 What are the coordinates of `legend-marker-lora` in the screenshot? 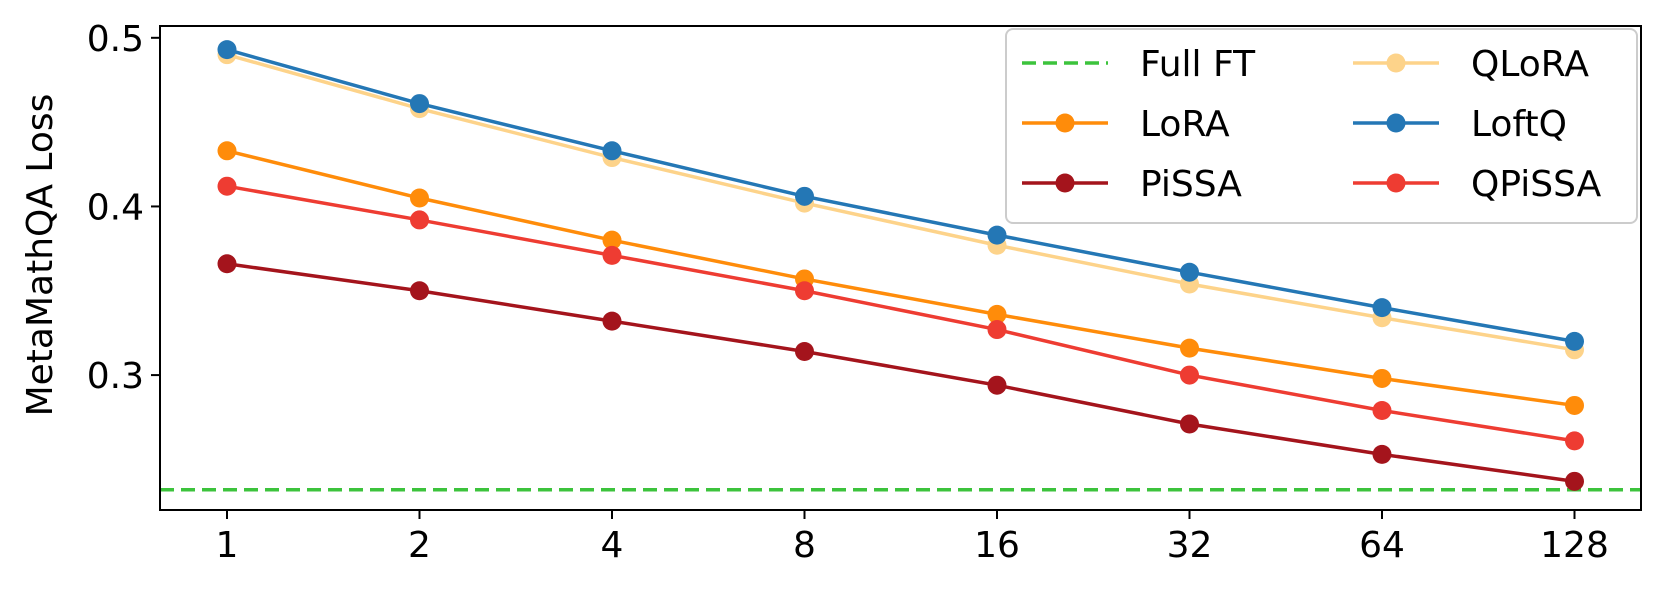 It's located at (1065, 123).